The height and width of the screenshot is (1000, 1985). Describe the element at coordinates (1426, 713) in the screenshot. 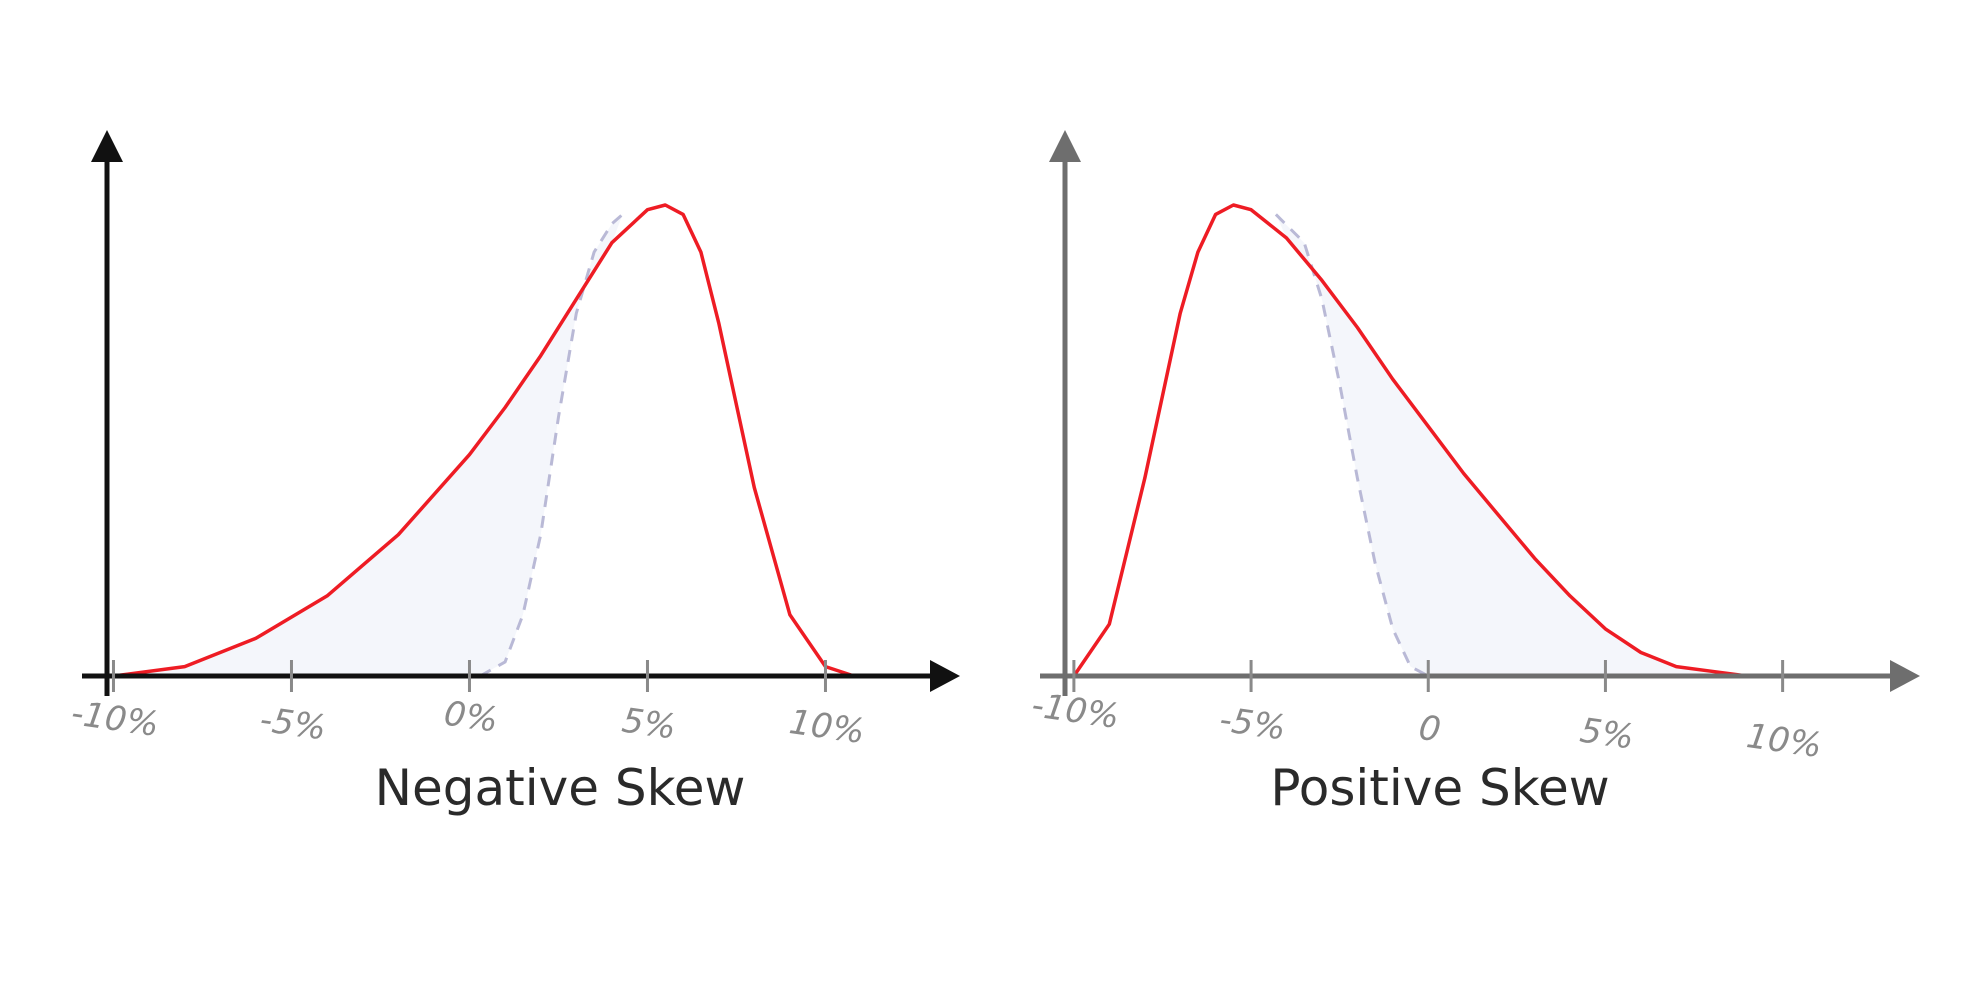

I see `x-axis-ticks: -10% -5% 0 5% 10%` at that location.